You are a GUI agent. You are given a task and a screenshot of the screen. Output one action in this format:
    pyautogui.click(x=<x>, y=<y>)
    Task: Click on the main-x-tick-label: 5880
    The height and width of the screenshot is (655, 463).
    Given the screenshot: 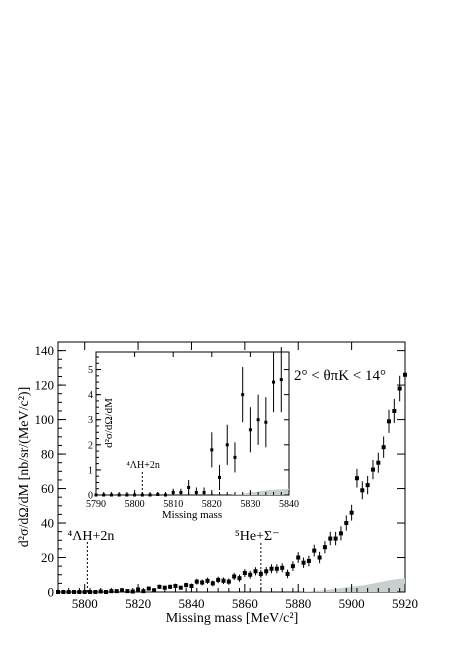 What is the action you would take?
    pyautogui.click(x=298, y=603)
    